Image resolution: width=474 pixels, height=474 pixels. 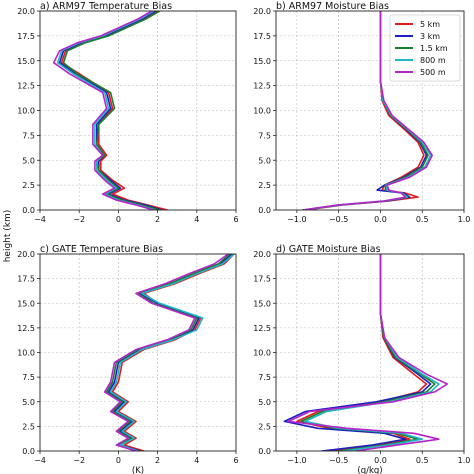 What do you see at coordinates (101, 249) in the screenshot?
I see `panel-title: c) GATE Temperature Bias` at bounding box center [101, 249].